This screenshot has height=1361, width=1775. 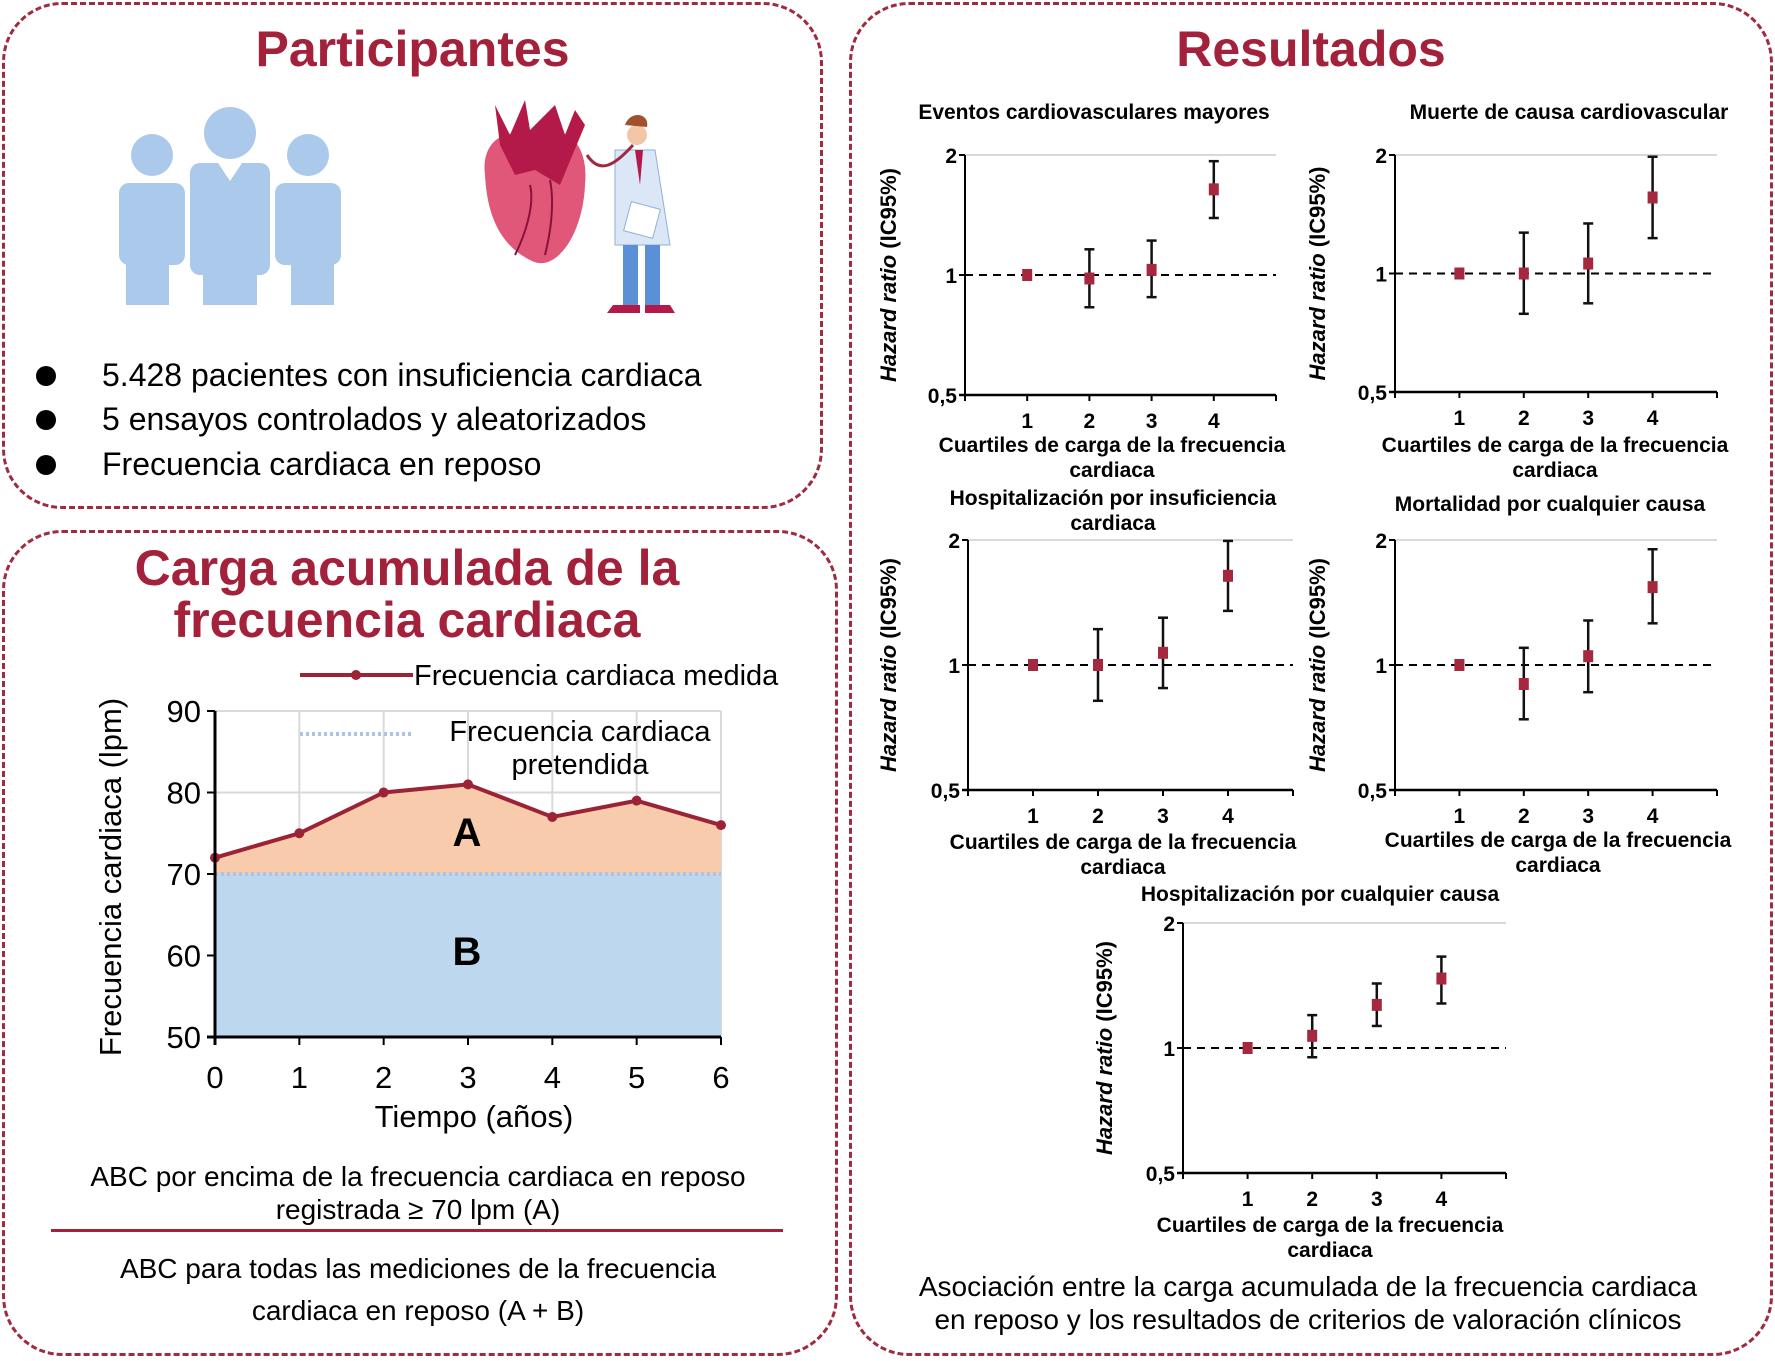 What do you see at coordinates (288, 464) in the screenshot?
I see `bullet-resting-hr: Frecuencia cardiaca en reposo` at bounding box center [288, 464].